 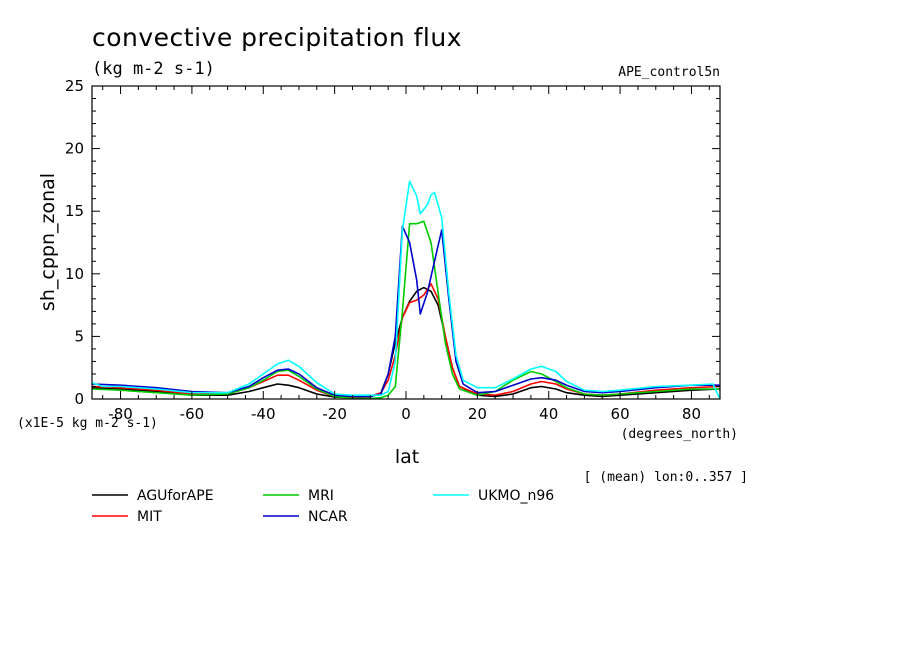 What do you see at coordinates (74, 86) in the screenshot?
I see `y-tick-label: 25` at bounding box center [74, 86].